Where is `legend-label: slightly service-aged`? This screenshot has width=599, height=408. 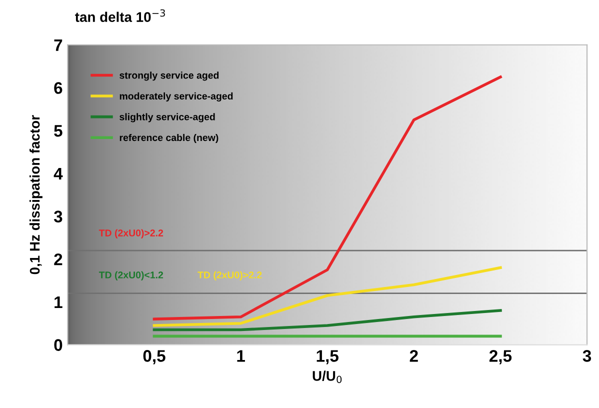 legend-label: slightly service-aged is located at coordinates (167, 117).